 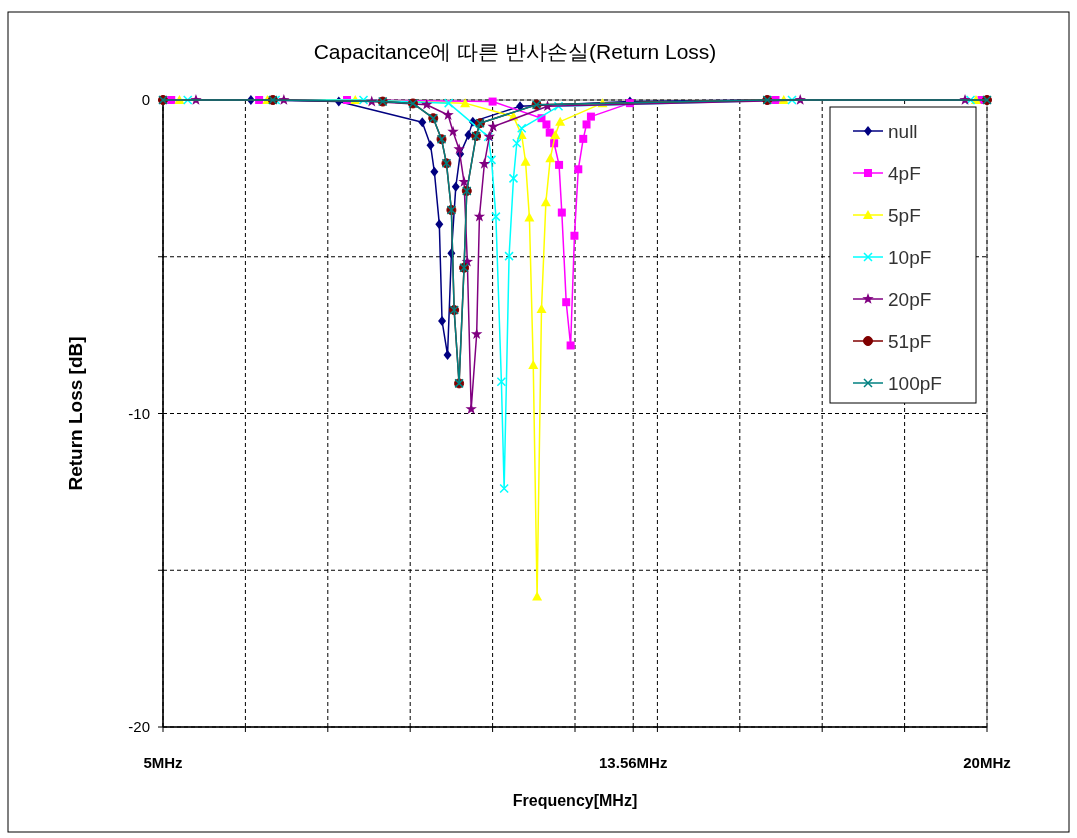 What do you see at coordinates (904, 173) in the screenshot?
I see `legend-label: 4pF` at bounding box center [904, 173].